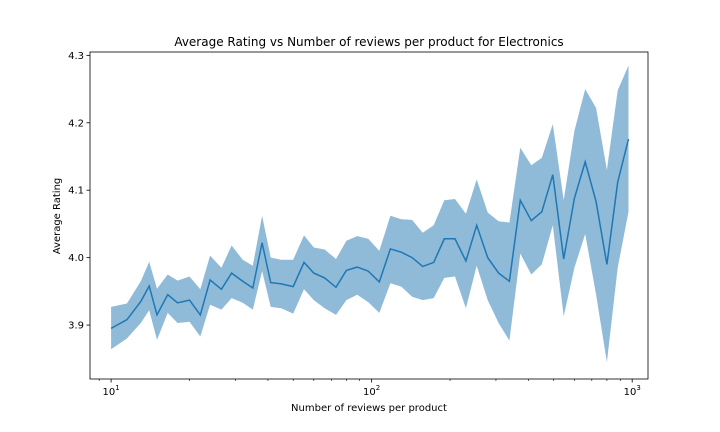 The height and width of the screenshot is (432, 720). I want to click on y-tick-label: 3.9, so click(76, 326).